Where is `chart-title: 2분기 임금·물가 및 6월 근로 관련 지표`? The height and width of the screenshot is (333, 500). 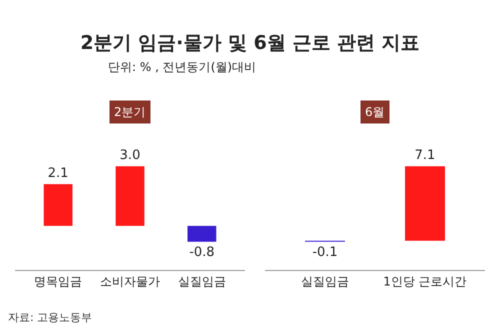
chart-title: 2분기 임금·물가 및 6월 근로 관련 지표 is located at coordinates (250, 43).